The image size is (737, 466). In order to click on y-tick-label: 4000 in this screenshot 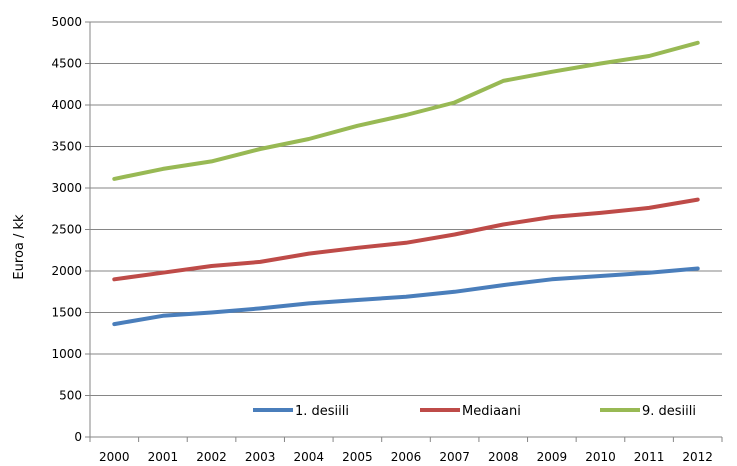, I will do `click(66, 105)`.